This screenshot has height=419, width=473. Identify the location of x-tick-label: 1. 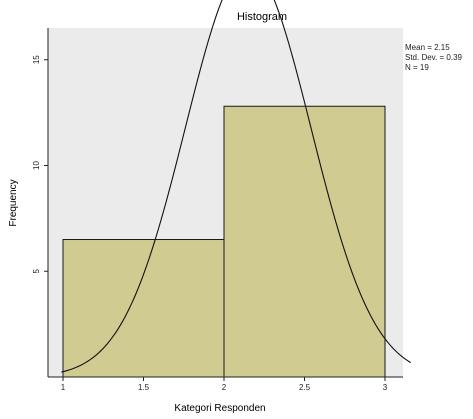
(63, 387).